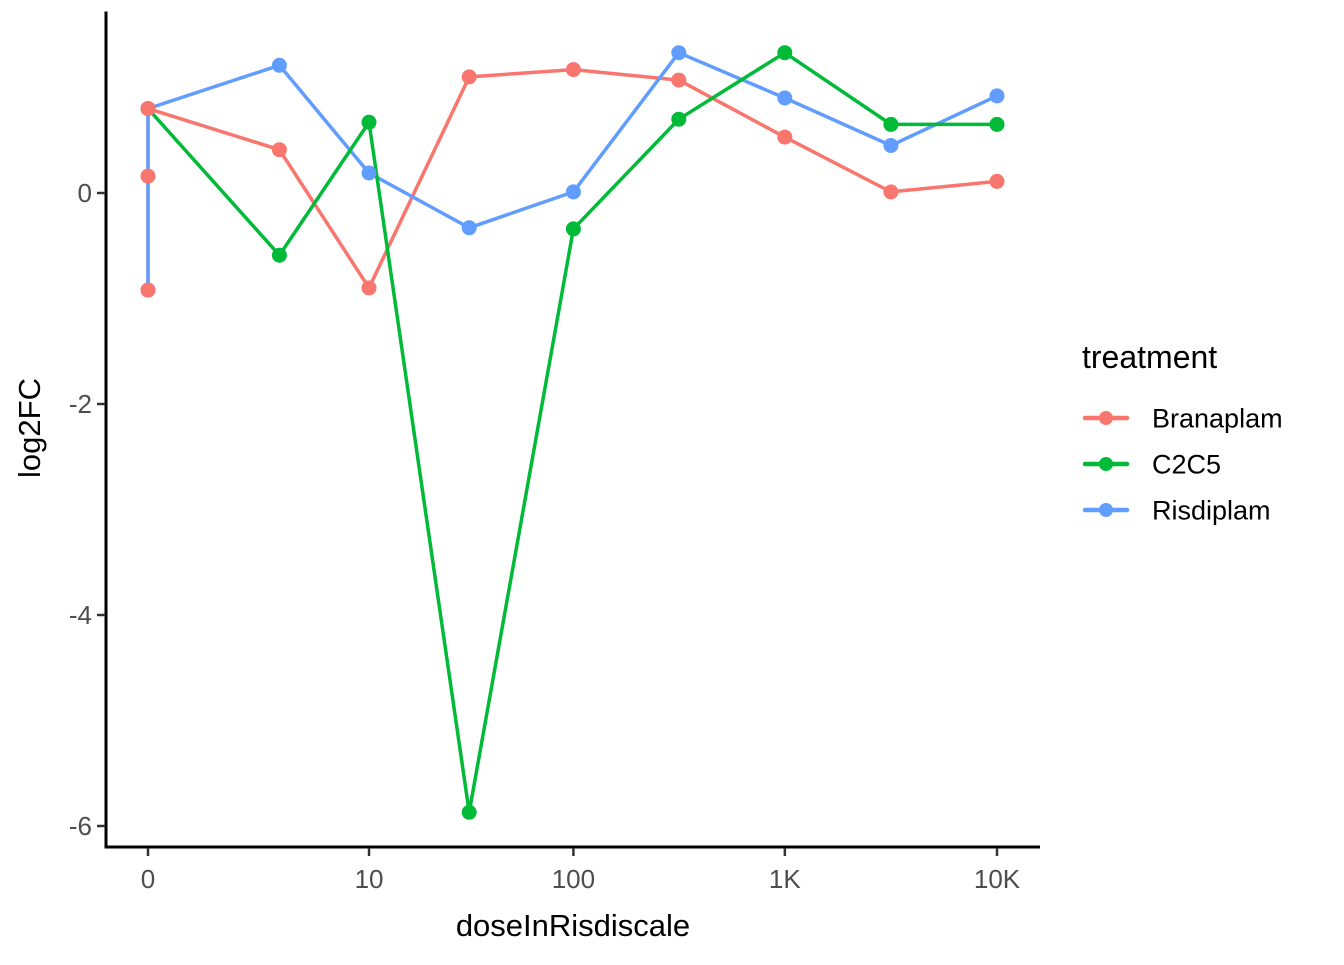 The width and height of the screenshot is (1344, 965). Describe the element at coordinates (87, 509) in the screenshot. I see `y-axis-ticks: 0 -2 -4 -6` at that location.